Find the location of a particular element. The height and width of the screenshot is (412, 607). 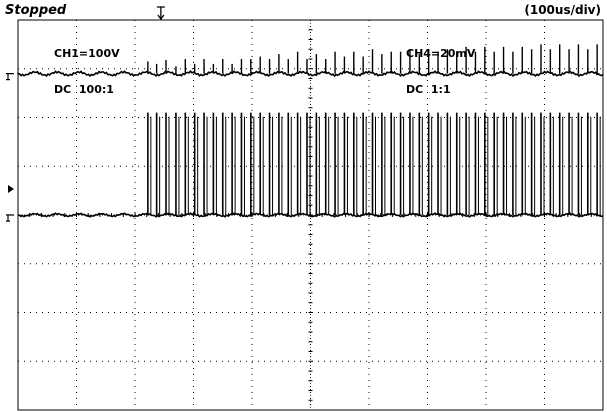

ch4-probe: 1:1 is located at coordinates (440, 89).